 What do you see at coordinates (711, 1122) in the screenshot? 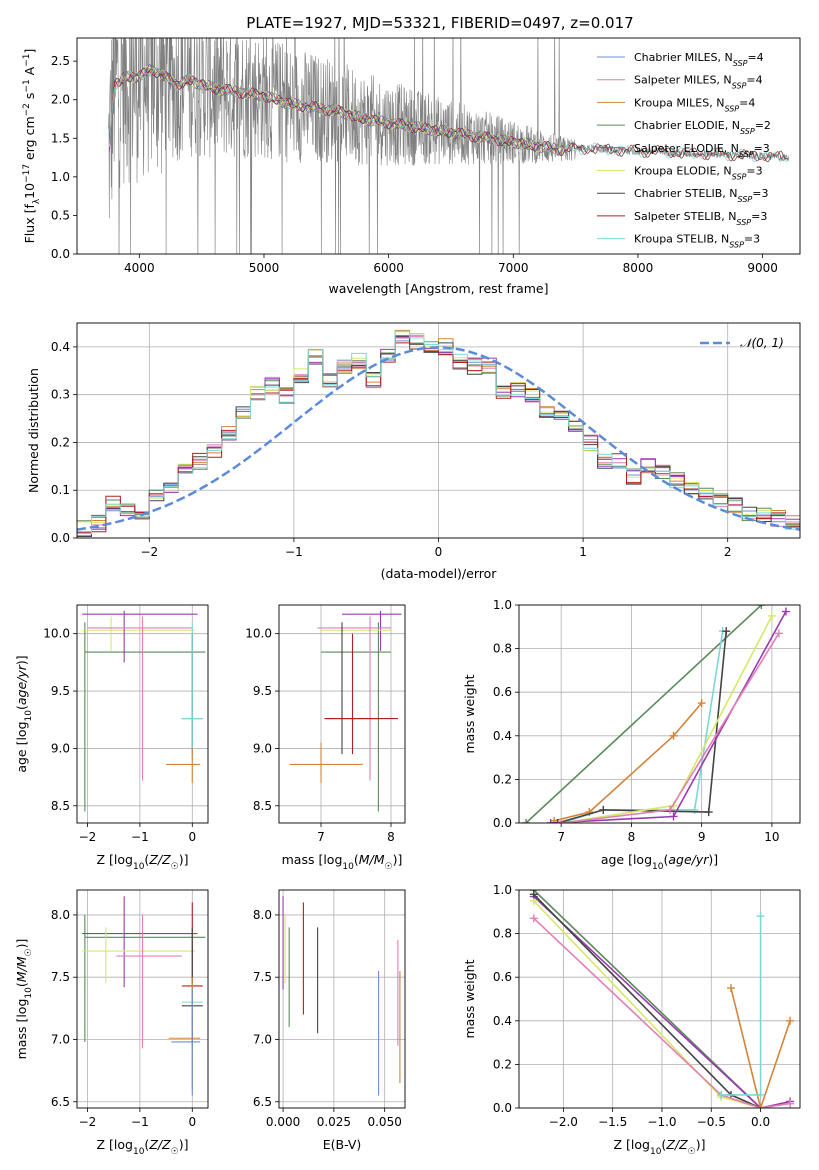
I see `x-tick-label: −0.5` at bounding box center [711, 1122].